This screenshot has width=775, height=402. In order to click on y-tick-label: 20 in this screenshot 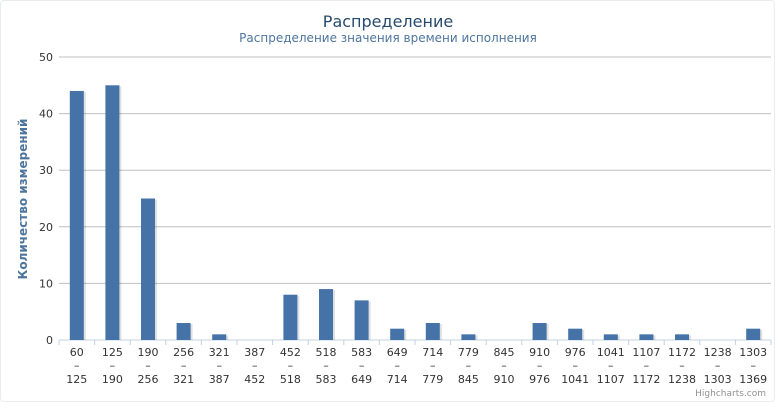, I will do `click(46, 227)`.